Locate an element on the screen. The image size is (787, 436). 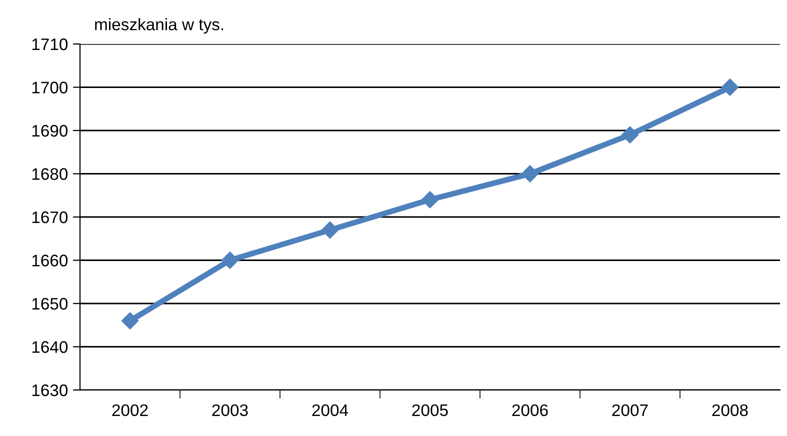
x-tick-label: 2004 is located at coordinates (330, 410).